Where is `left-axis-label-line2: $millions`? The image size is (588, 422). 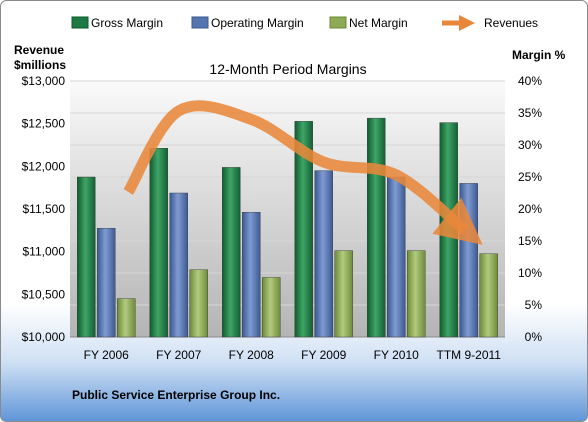 left-axis-label-line2: $millions is located at coordinates (40, 65).